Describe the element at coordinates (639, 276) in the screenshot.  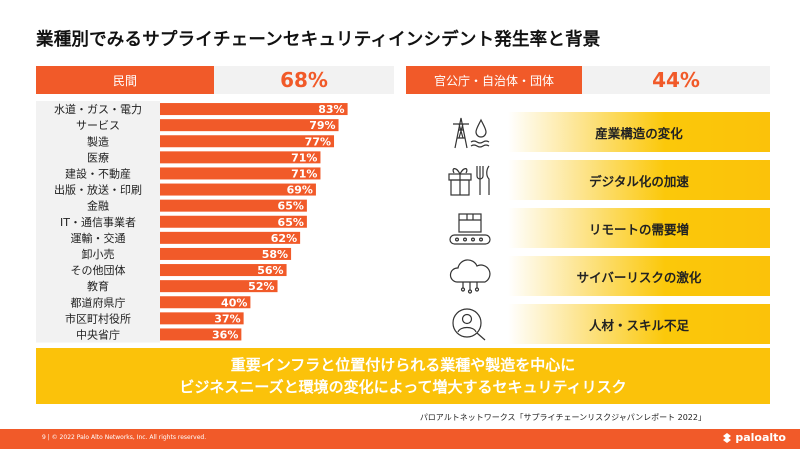
I see `factor-label: サイバーリスクの激化` at that location.